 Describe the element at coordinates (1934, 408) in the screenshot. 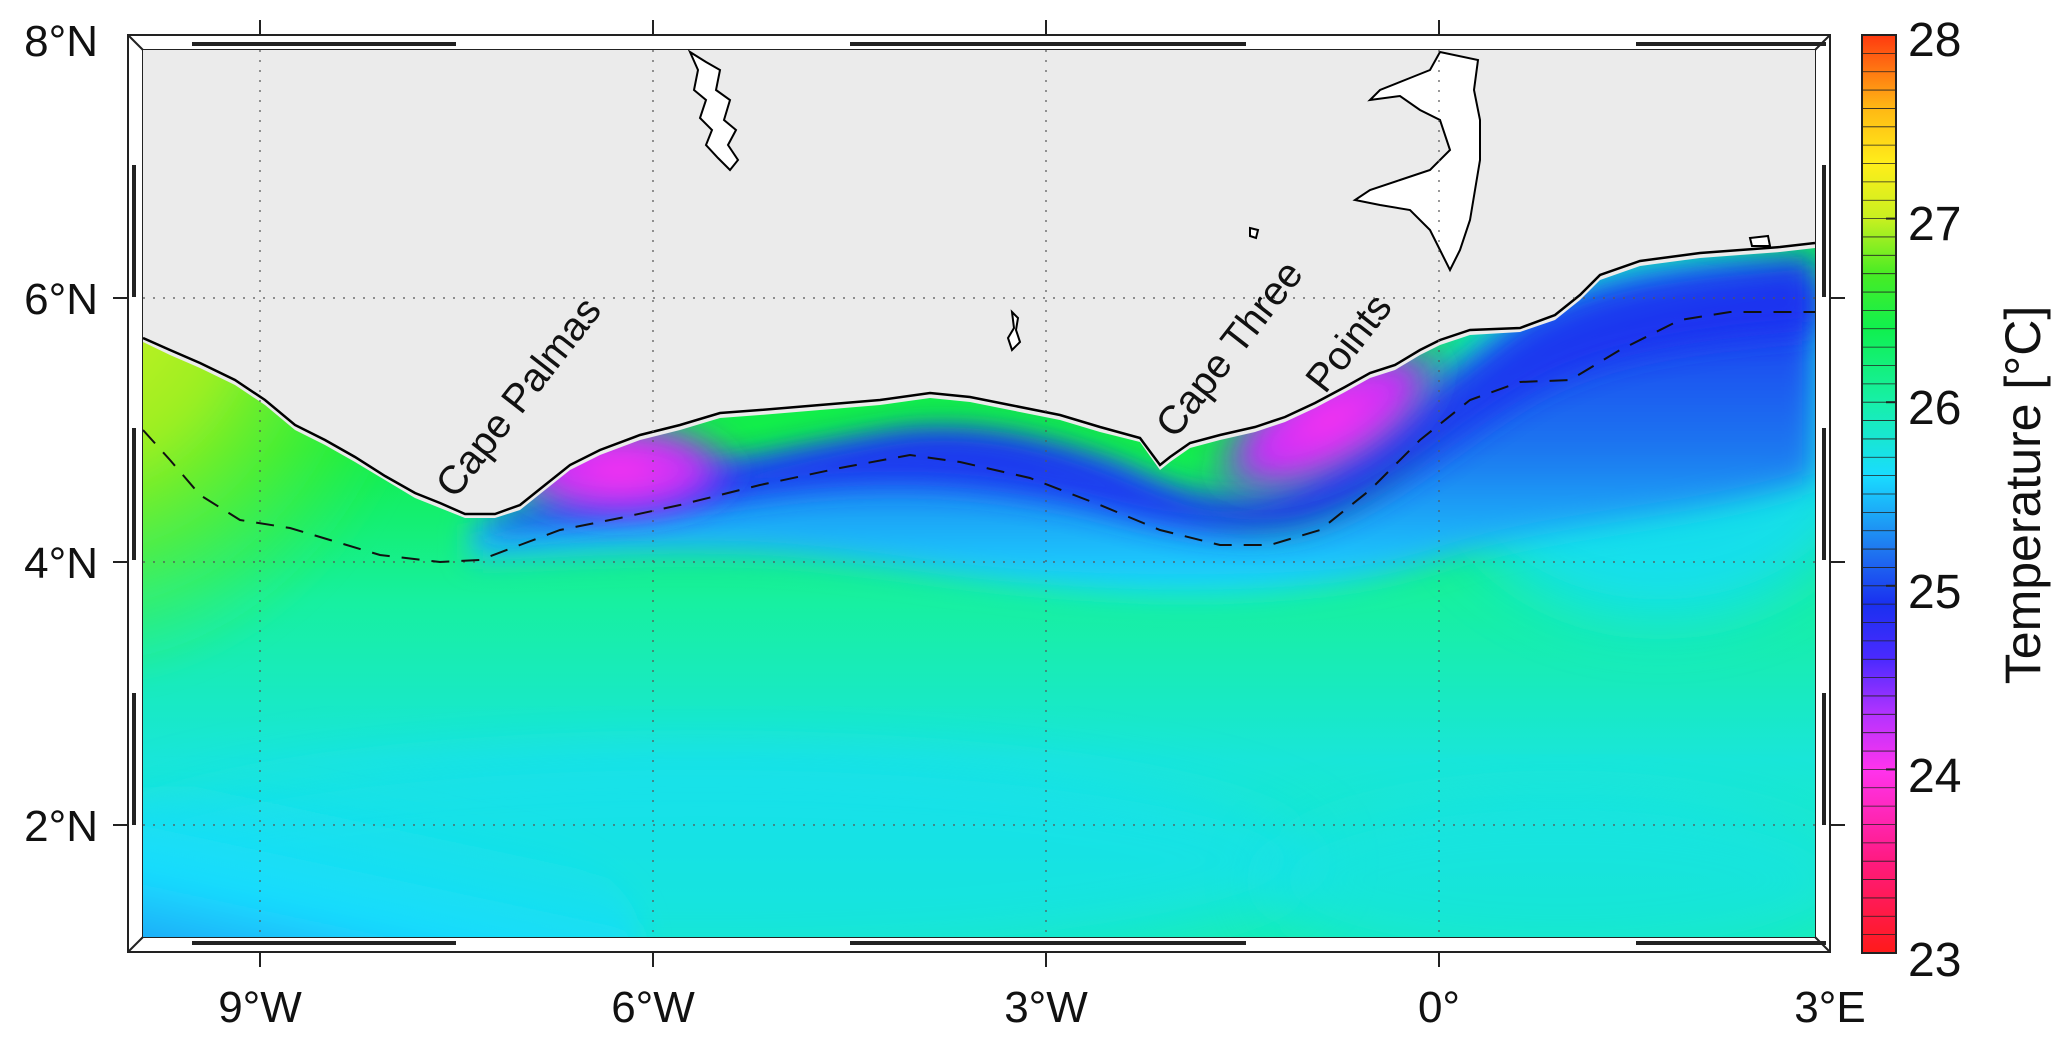

I see `colorbar-label-26: 26` at that location.